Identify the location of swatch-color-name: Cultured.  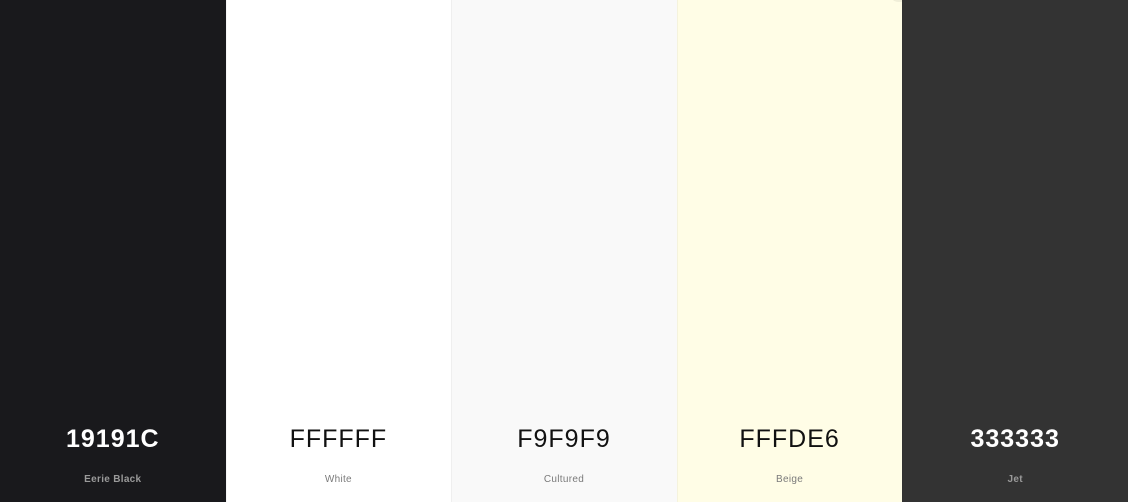
(564, 479).